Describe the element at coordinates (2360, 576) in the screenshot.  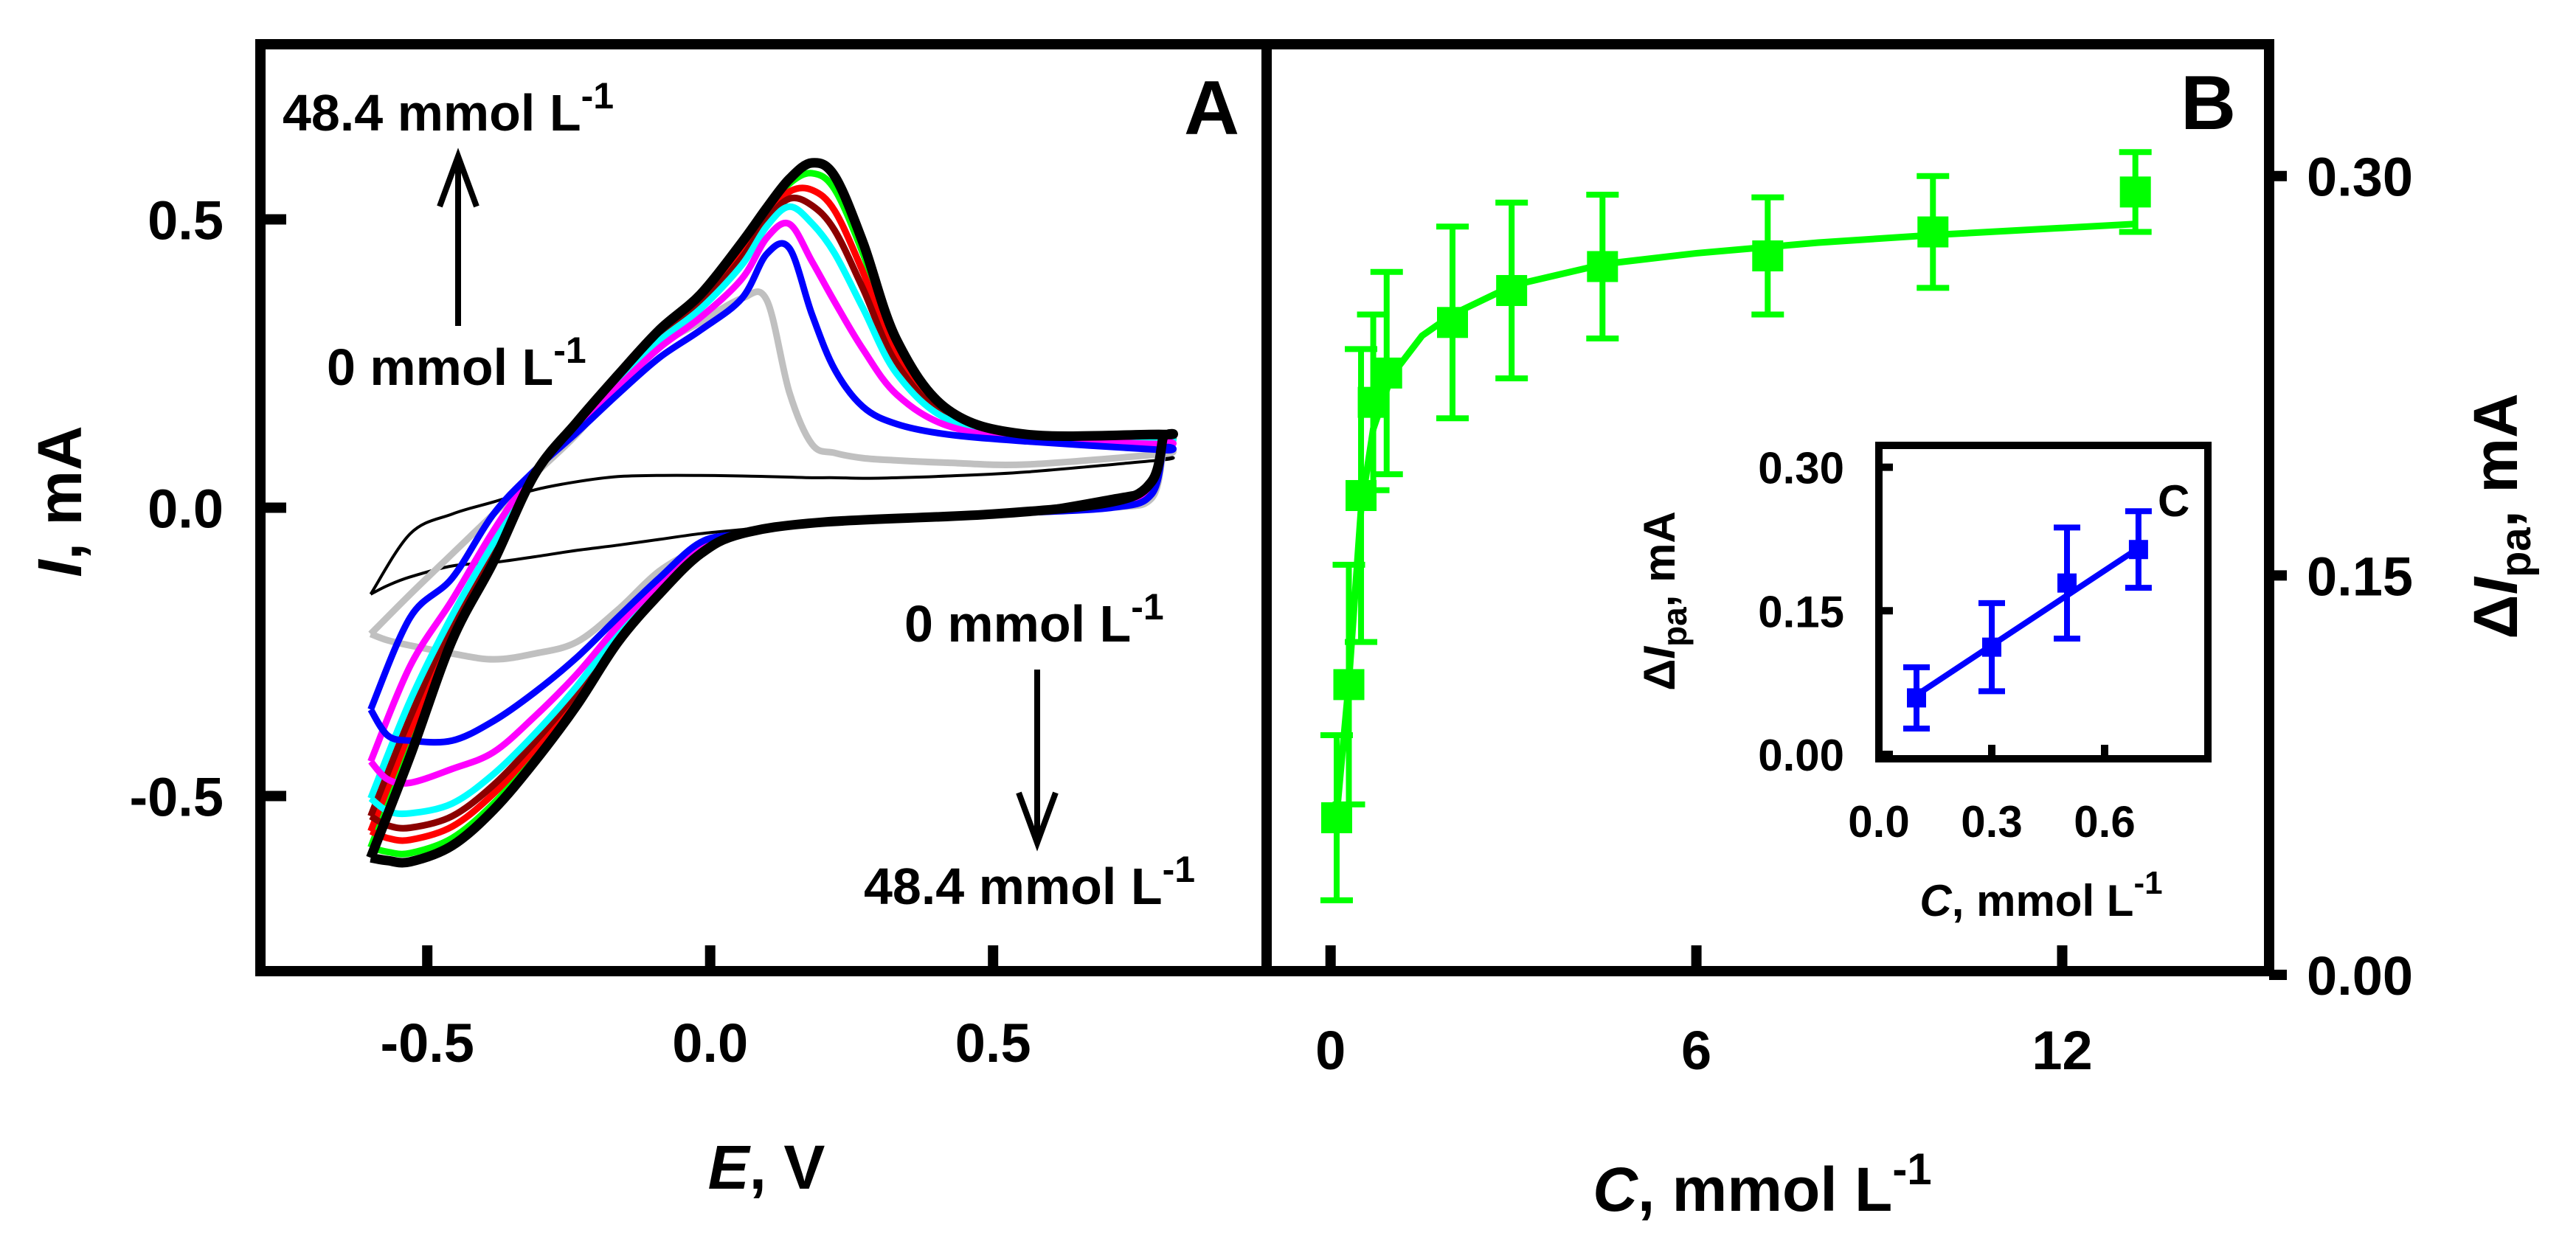
I see `y-tick-label-b: 0.15` at that location.